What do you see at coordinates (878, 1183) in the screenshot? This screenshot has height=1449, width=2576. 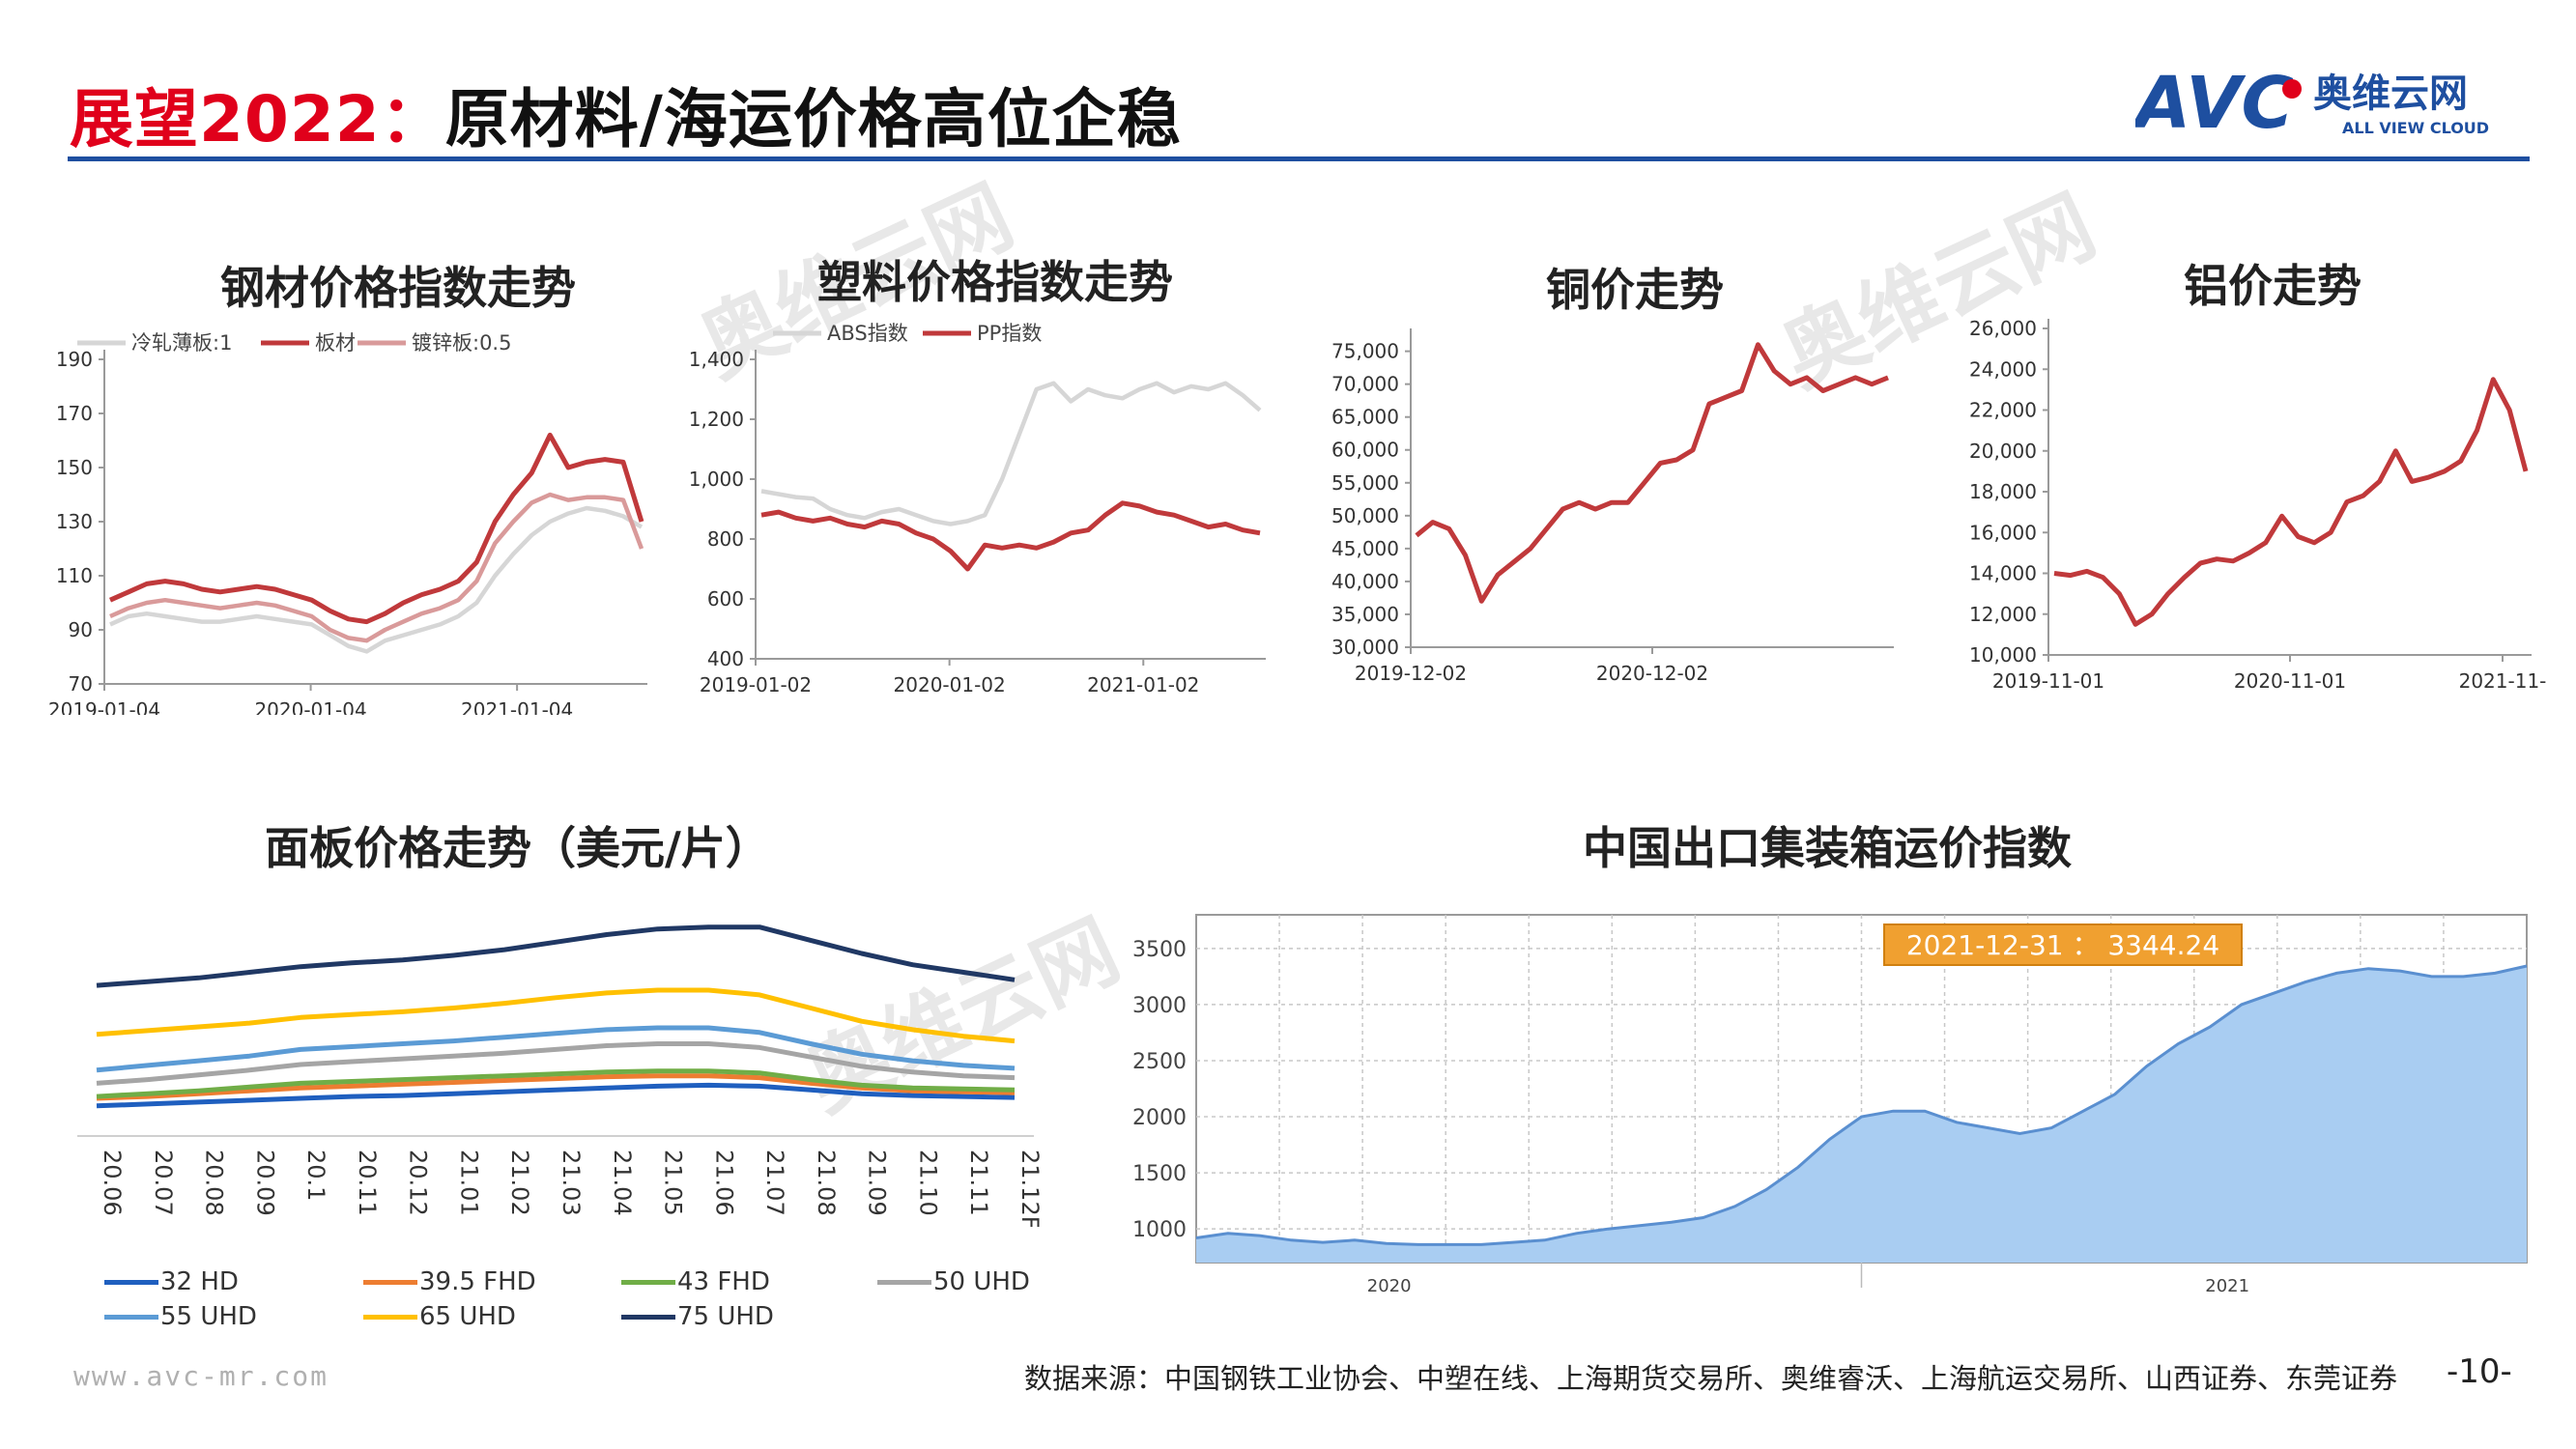 I see `x-tick-label: 21.09` at bounding box center [878, 1183].